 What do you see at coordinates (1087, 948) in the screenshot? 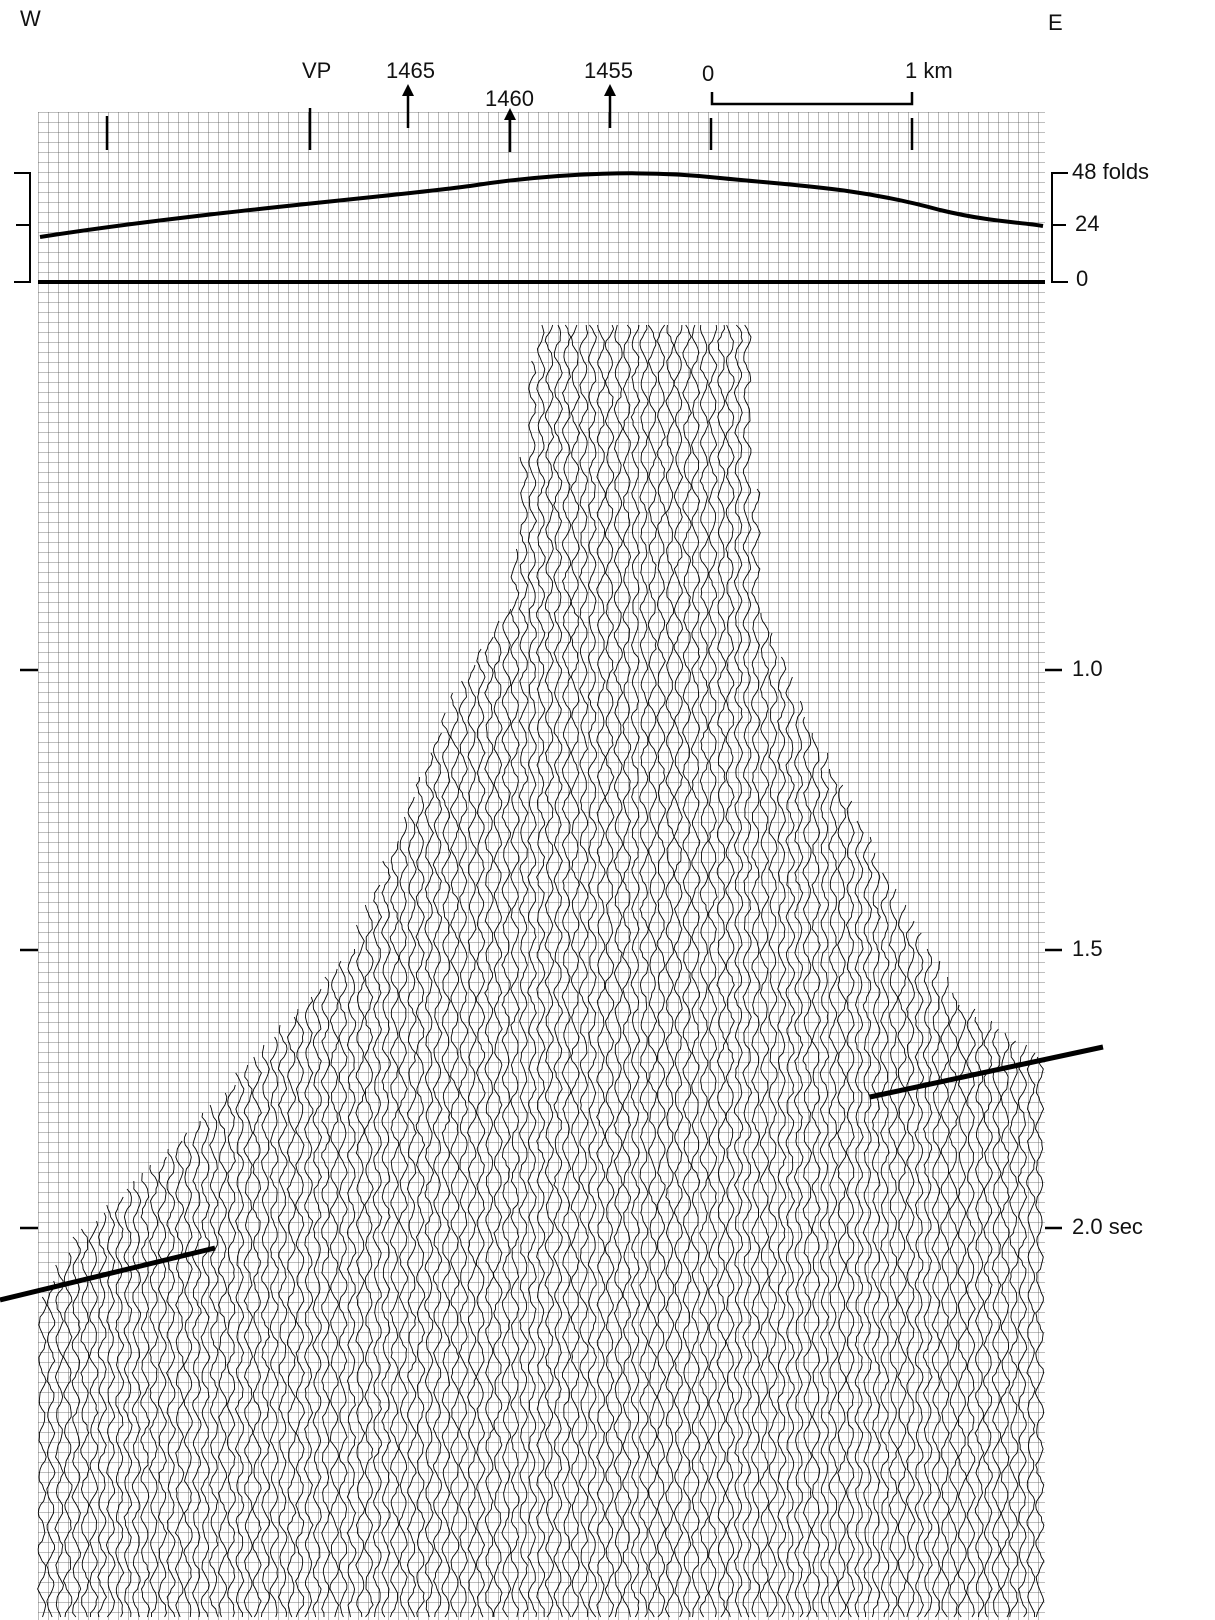
I see `time-label: 1.5` at bounding box center [1087, 948].